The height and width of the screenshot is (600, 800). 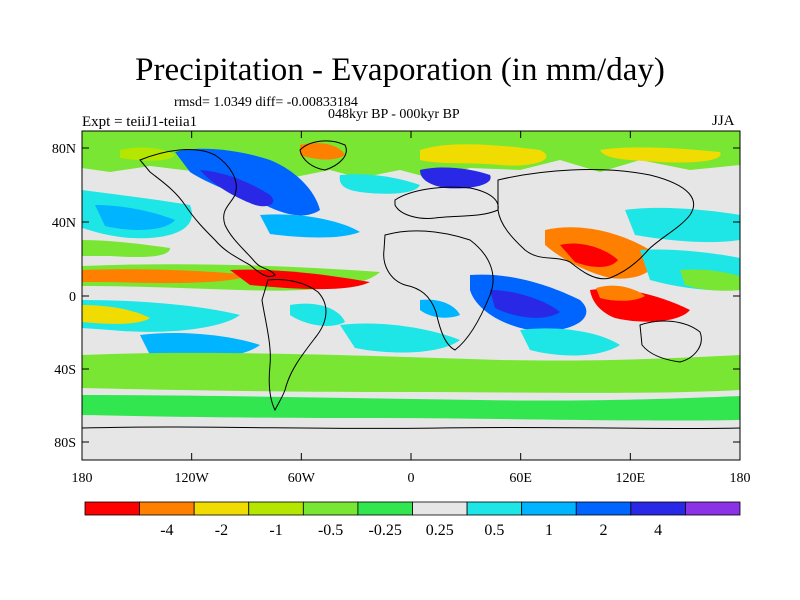 What do you see at coordinates (65, 370) in the screenshot?
I see `lat-tick-label: 40S` at bounding box center [65, 370].